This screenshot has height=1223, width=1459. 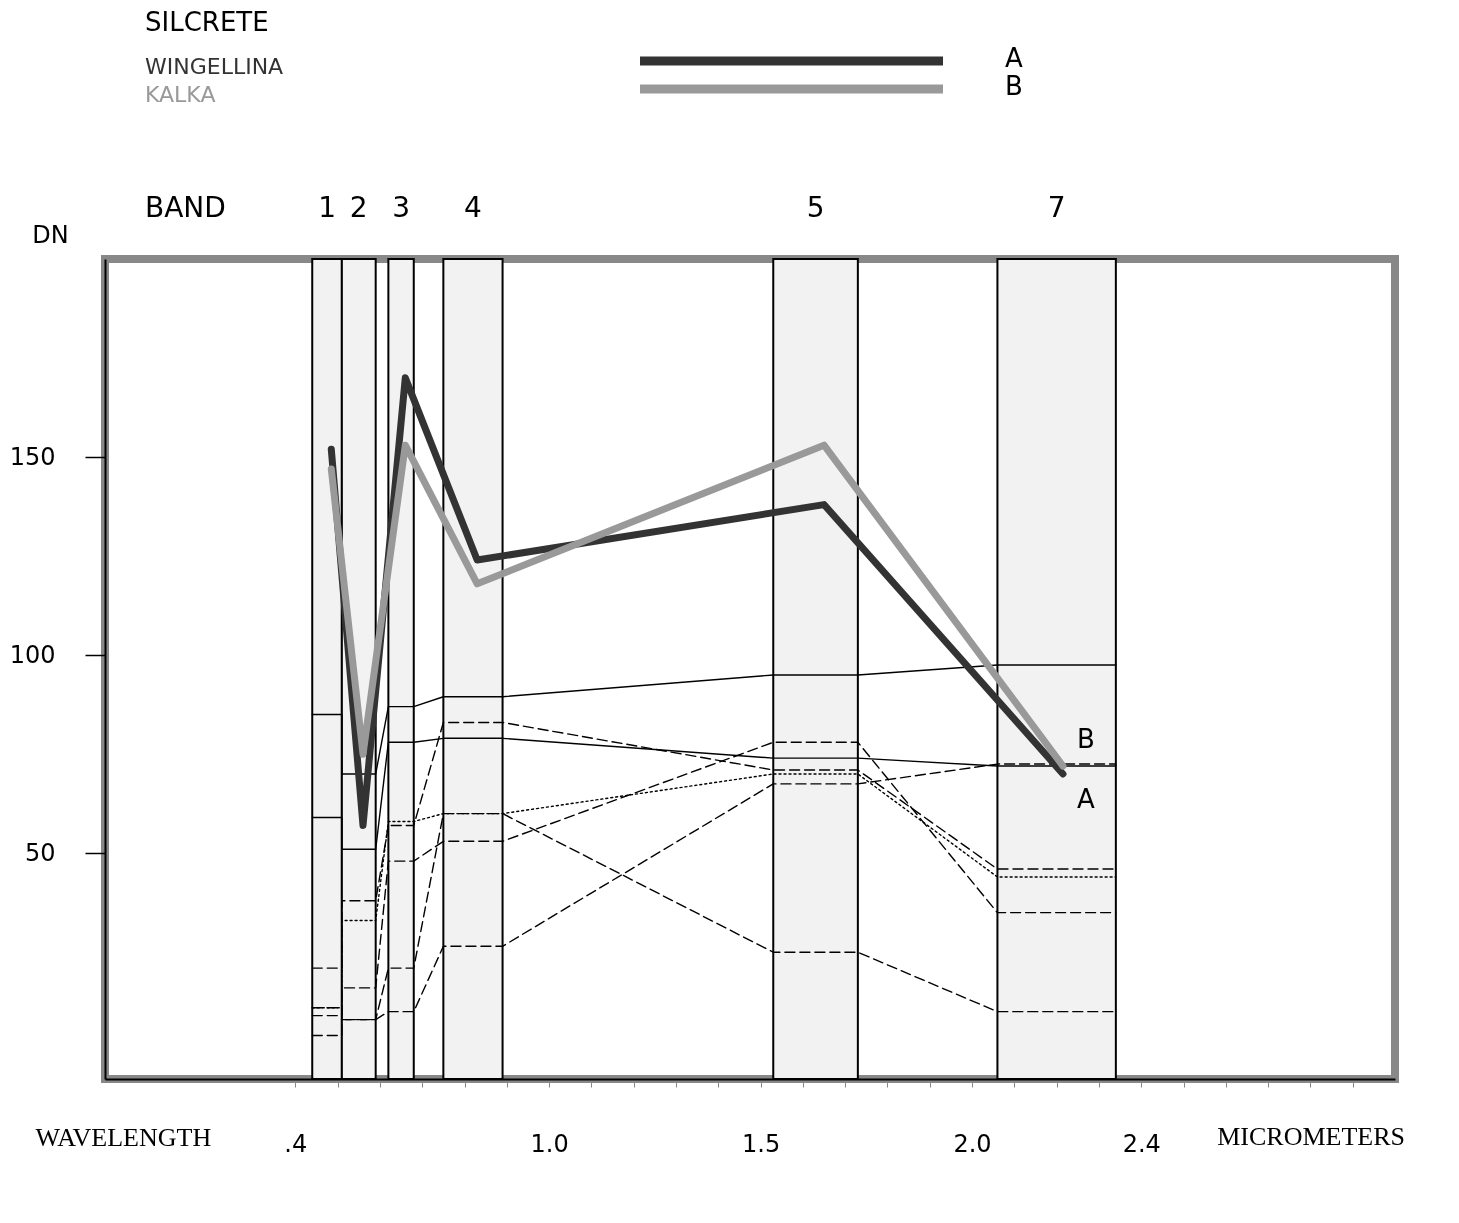 What do you see at coordinates (1311, 1136) in the screenshot?
I see `text: MICROMETERS` at bounding box center [1311, 1136].